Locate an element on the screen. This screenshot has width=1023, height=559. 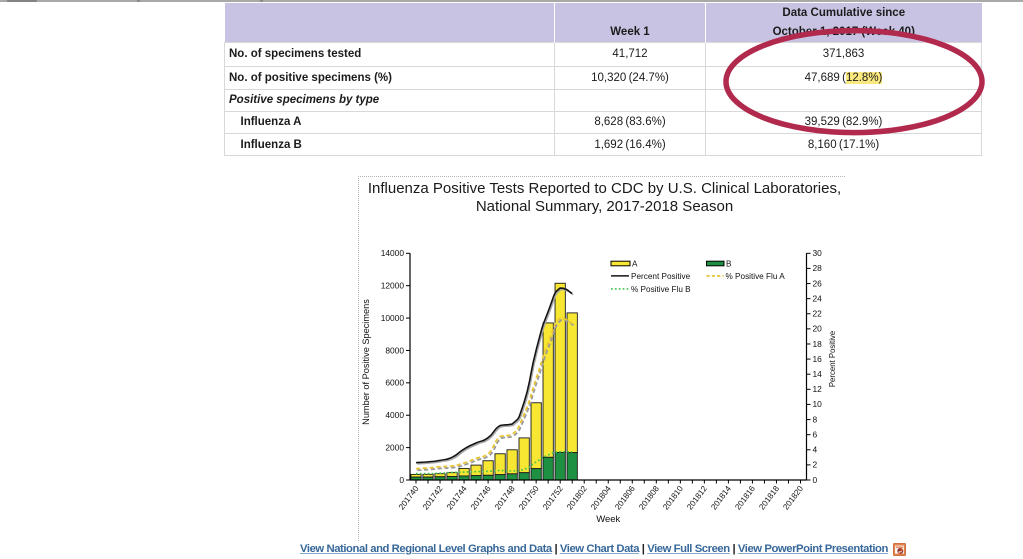
svg-text: 201746 is located at coordinates (481, 498).